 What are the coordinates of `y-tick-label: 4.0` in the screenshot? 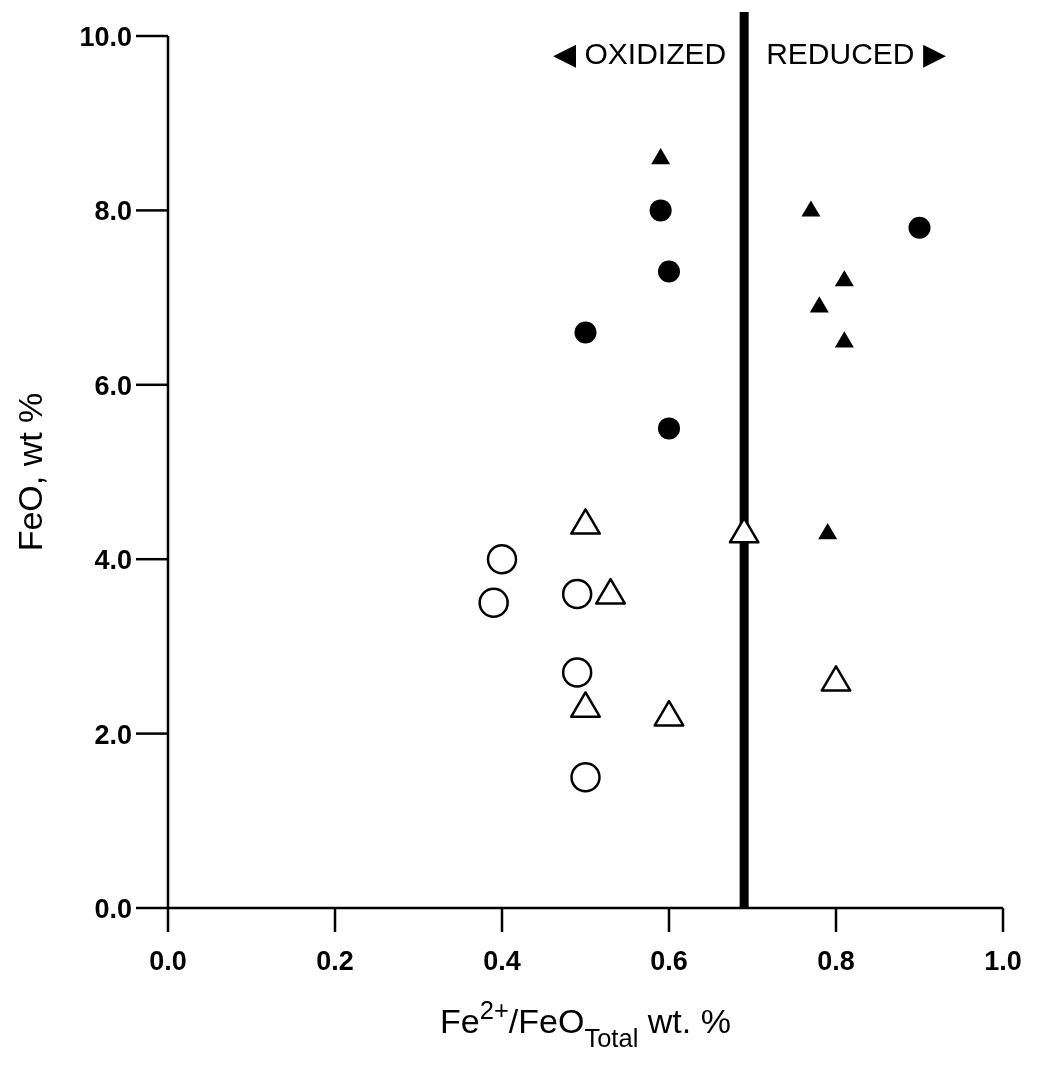 It's located at (113, 560).